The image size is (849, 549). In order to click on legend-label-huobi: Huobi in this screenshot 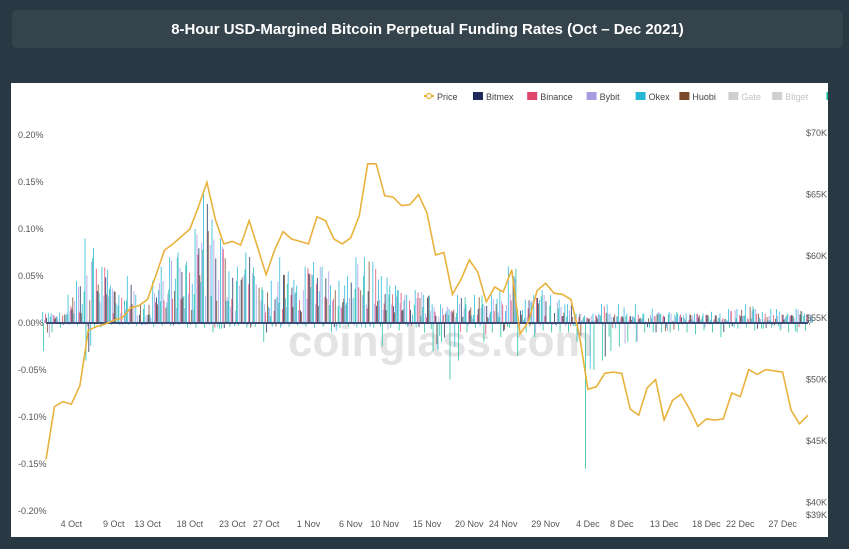, I will do `click(704, 97)`.